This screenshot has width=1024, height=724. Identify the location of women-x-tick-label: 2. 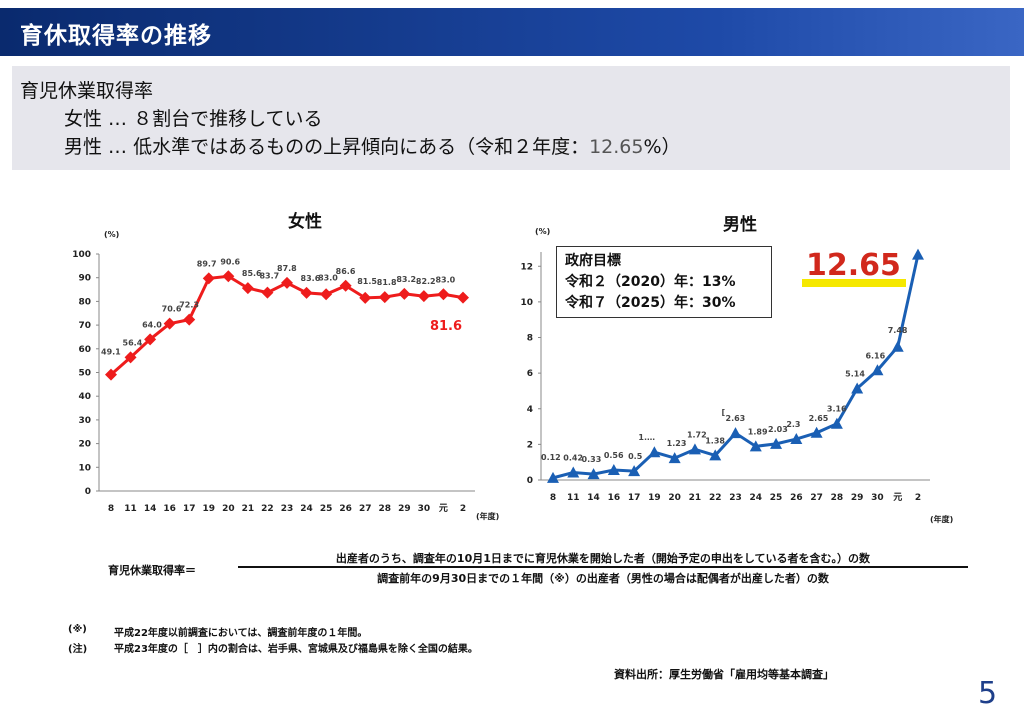
(463, 509).